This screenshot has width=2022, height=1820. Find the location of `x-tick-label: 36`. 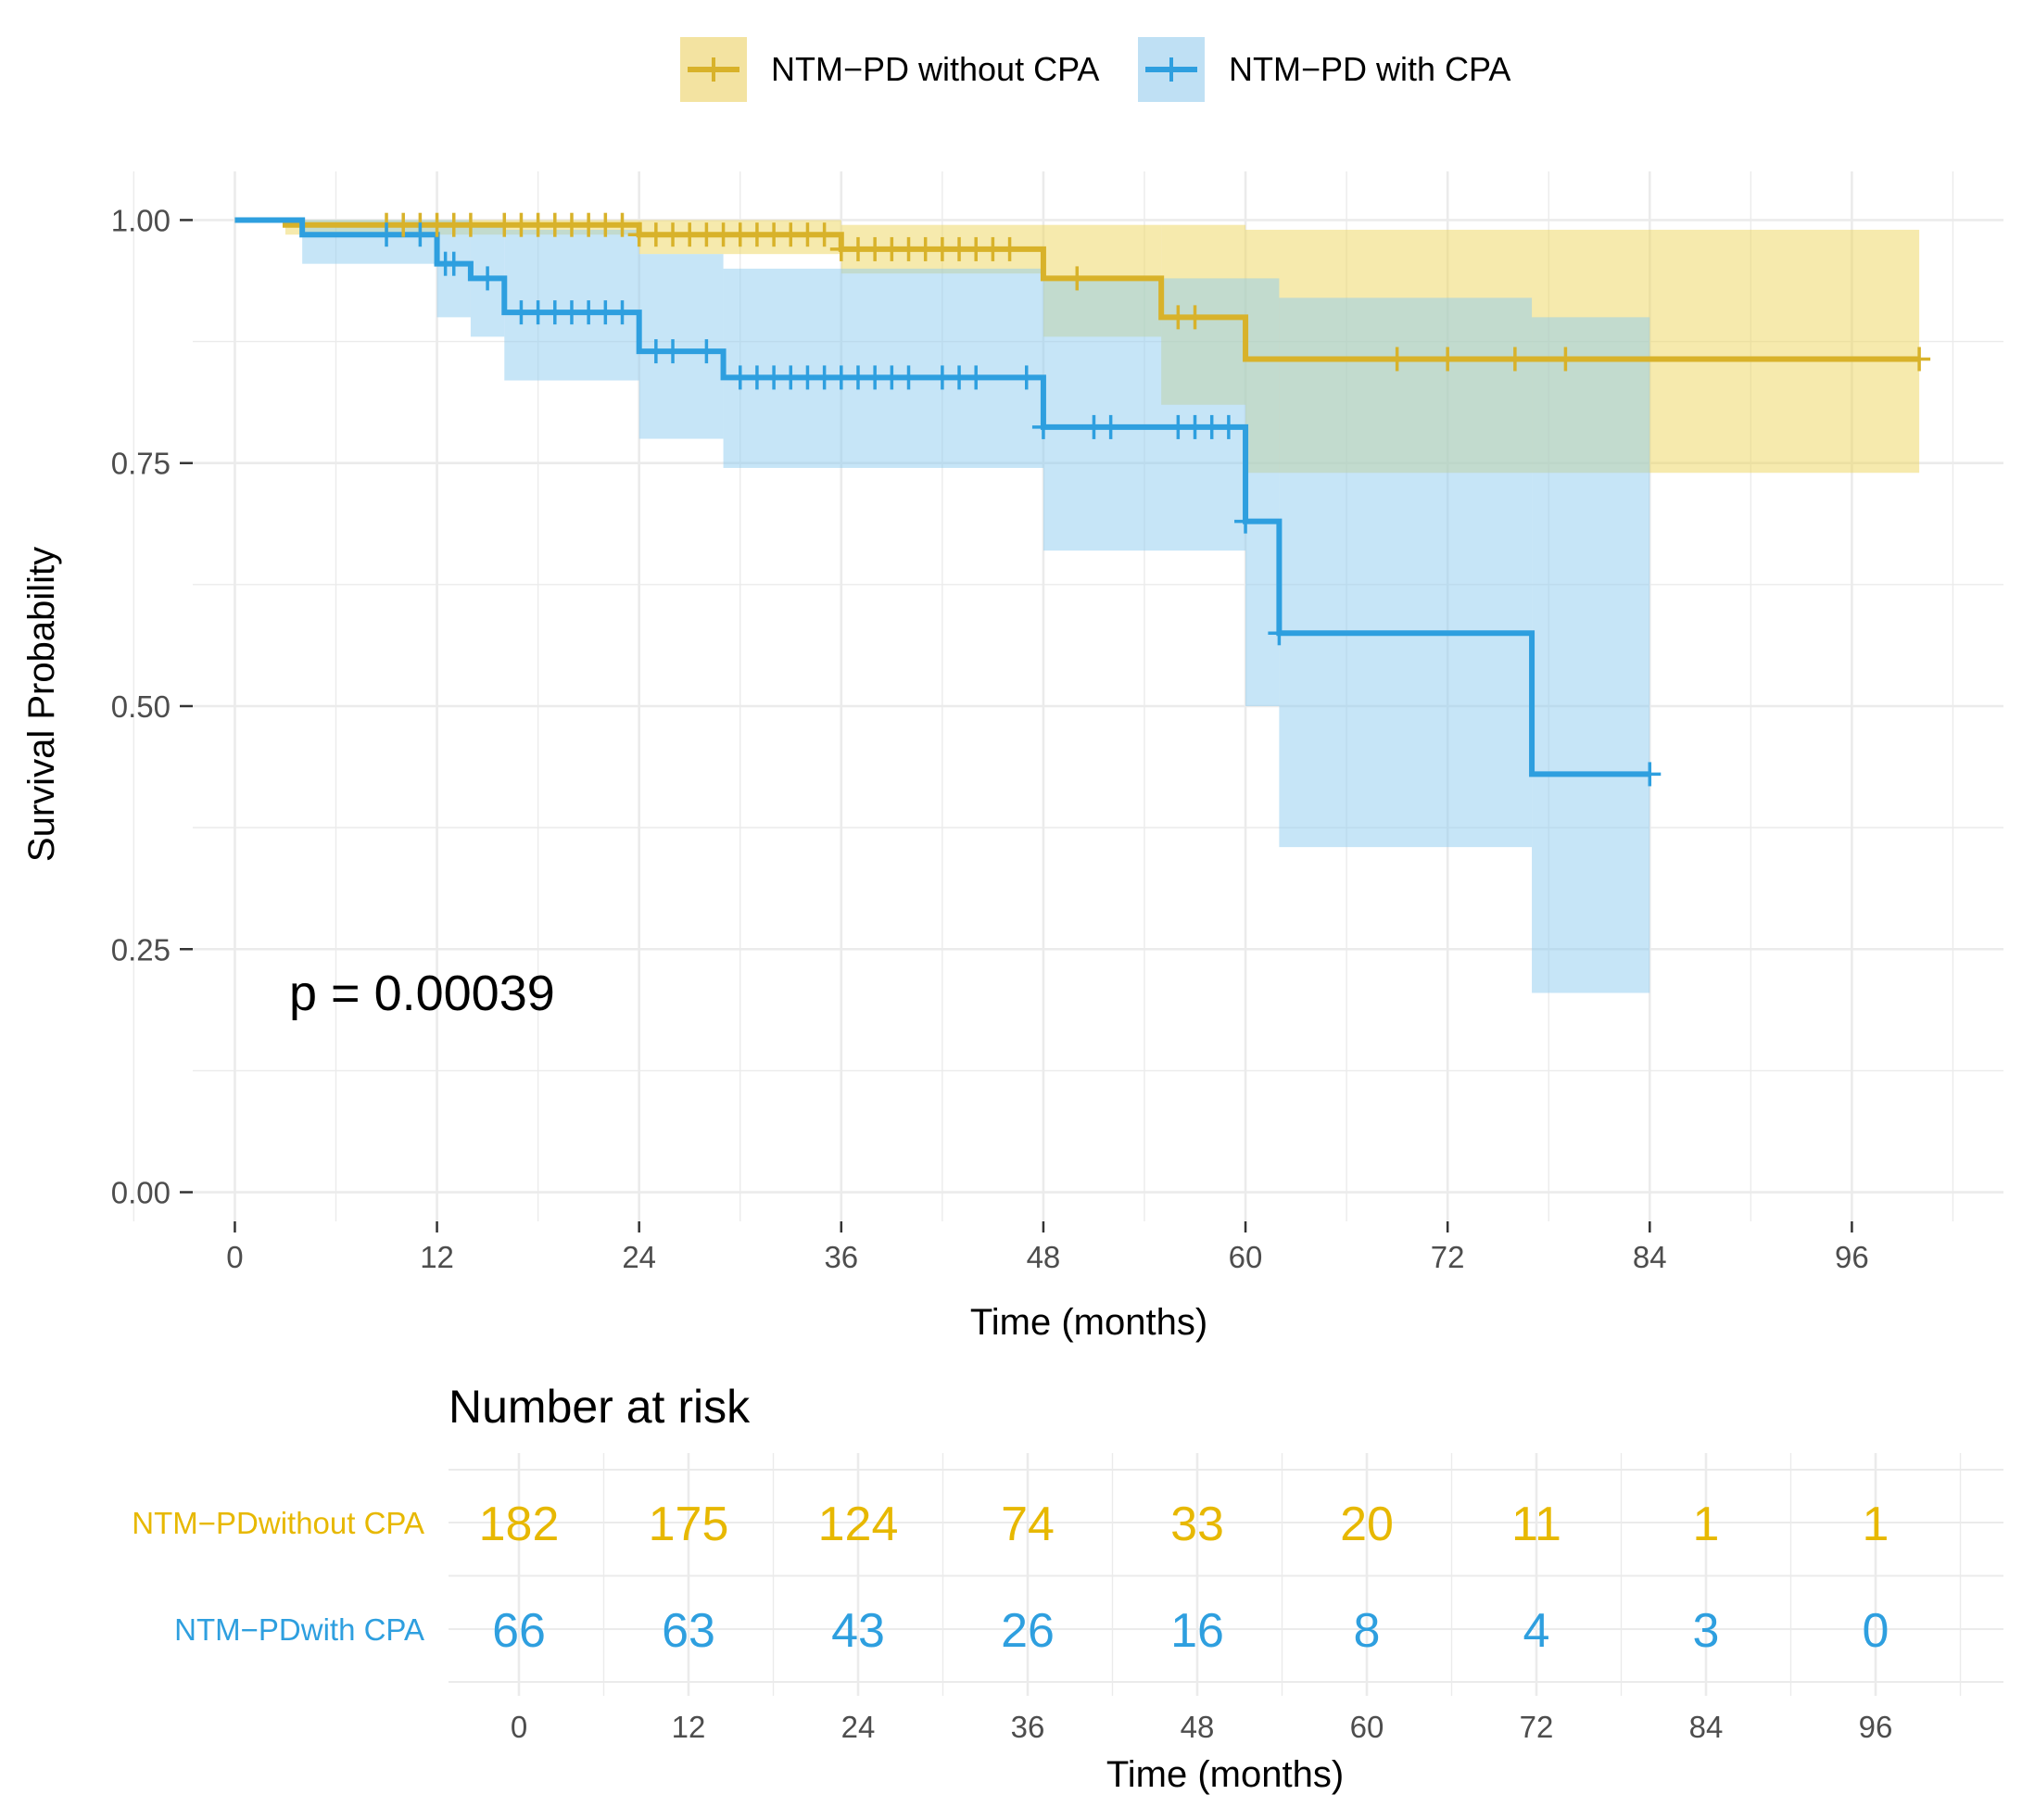

x-tick-label: 36 is located at coordinates (841, 1257).